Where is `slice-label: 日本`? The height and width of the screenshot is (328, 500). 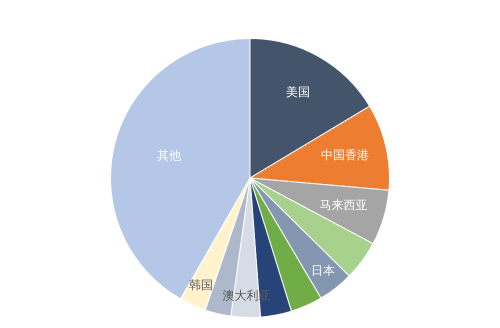
slice-label: 日本 is located at coordinates (322, 271).